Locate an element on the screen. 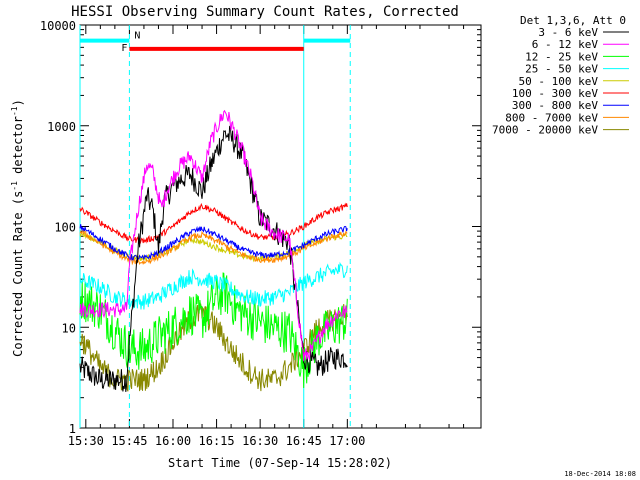 This screenshot has height=480, width=640. y-tick-label: 1000 is located at coordinates (61, 127).